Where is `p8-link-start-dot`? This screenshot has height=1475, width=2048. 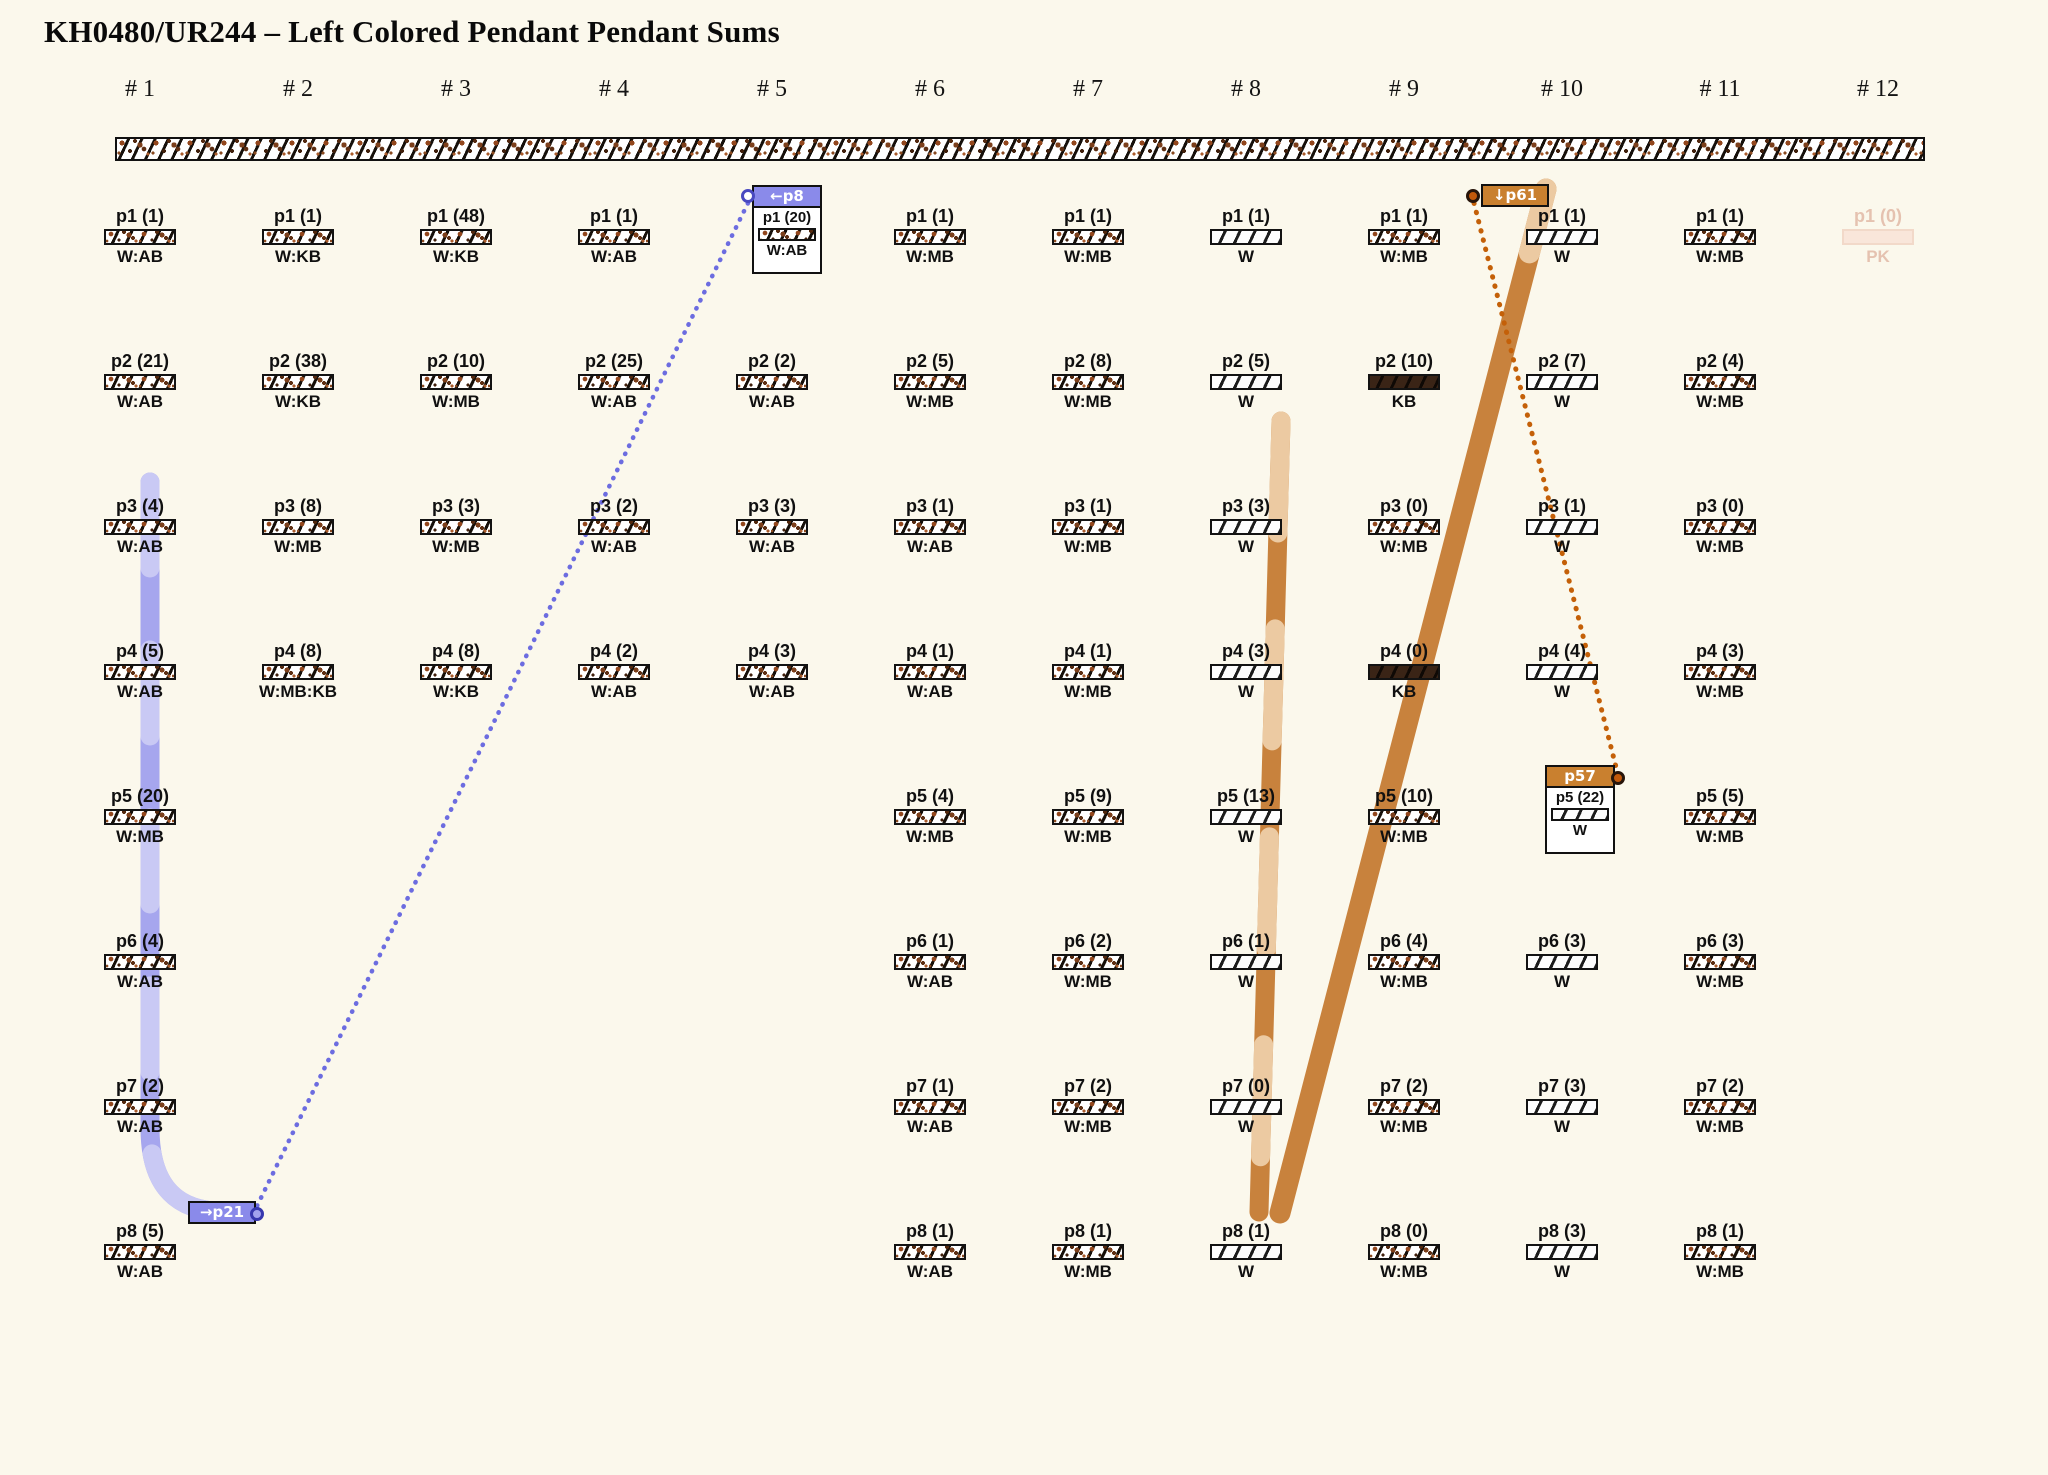
p8-link-start-dot is located at coordinates (748, 196).